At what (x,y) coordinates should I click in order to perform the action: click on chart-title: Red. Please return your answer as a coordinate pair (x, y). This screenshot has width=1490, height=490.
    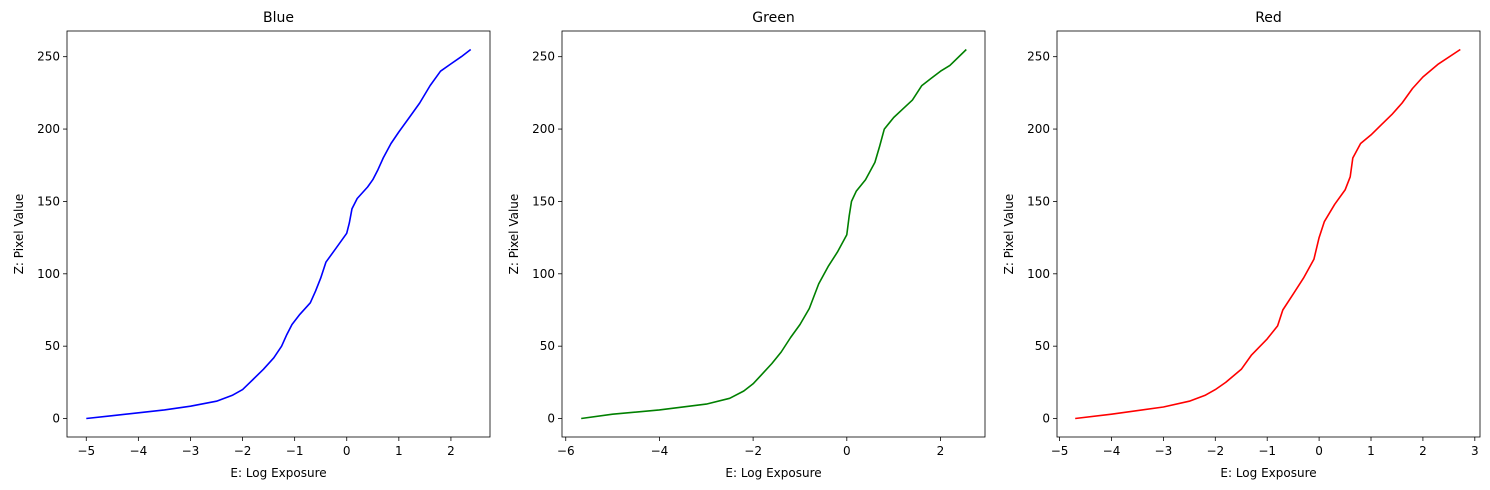
    Looking at the image, I should click on (1268, 18).